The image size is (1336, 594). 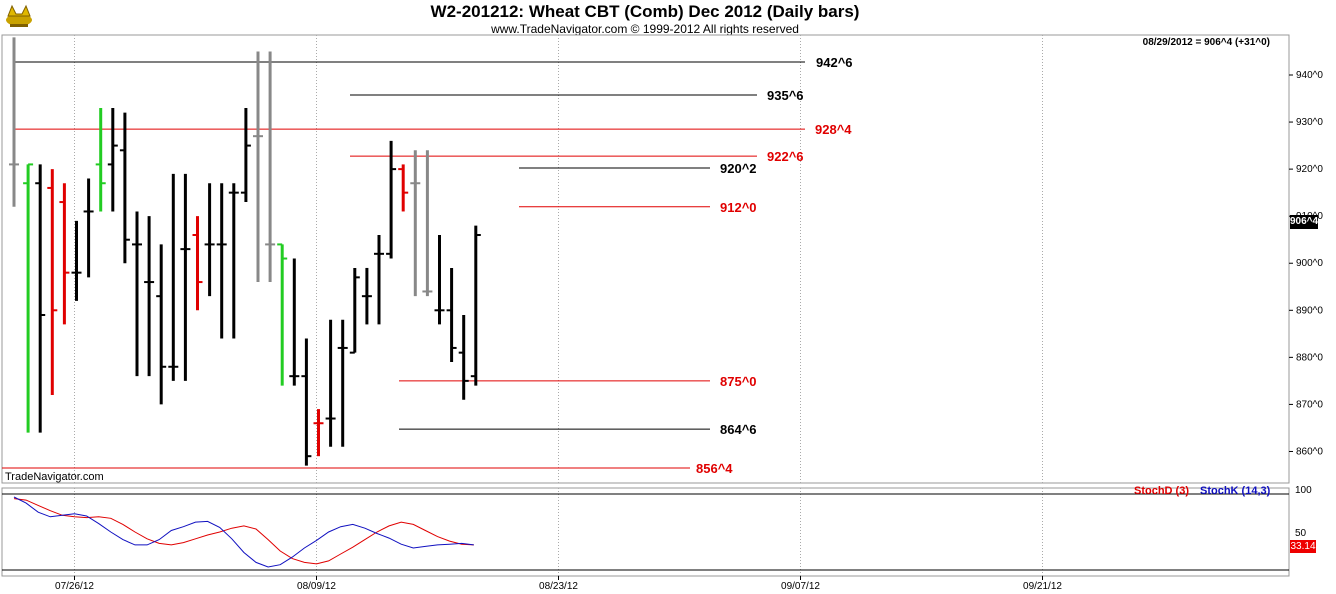 What do you see at coordinates (1309, 310) in the screenshot?
I see `y-tick-label: 890^0` at bounding box center [1309, 310].